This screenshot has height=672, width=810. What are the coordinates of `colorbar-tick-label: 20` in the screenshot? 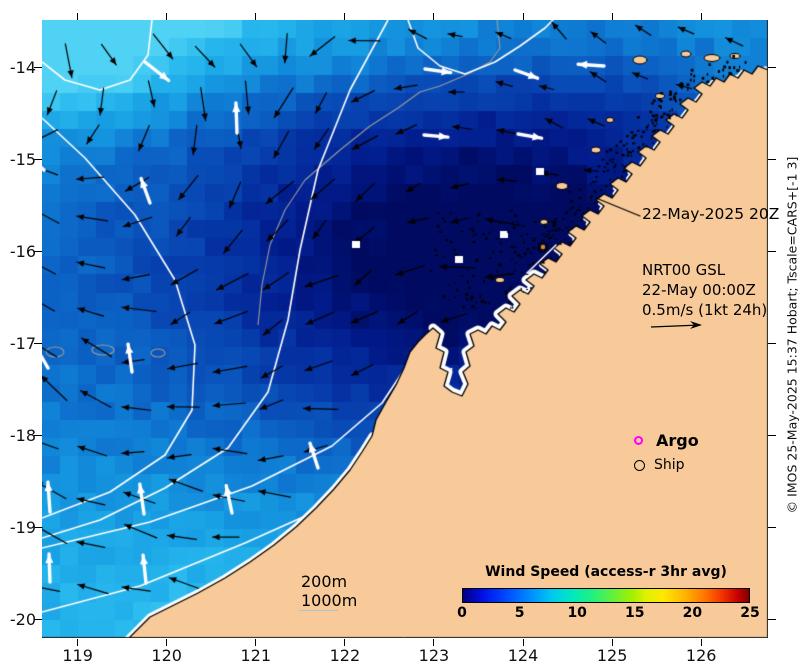 It's located at (692, 613).